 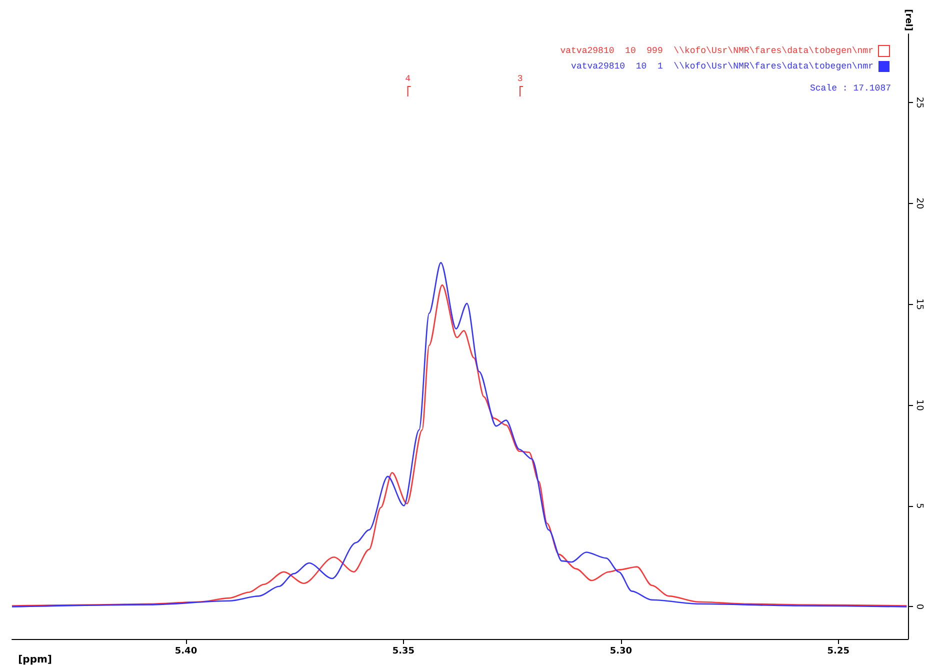 What do you see at coordinates (722, 67) in the screenshot?
I see `legend-label: vatva29810 10 1 \\kofo\Usr\NMR\fares\data\tobegen\nmr` at bounding box center [722, 67].